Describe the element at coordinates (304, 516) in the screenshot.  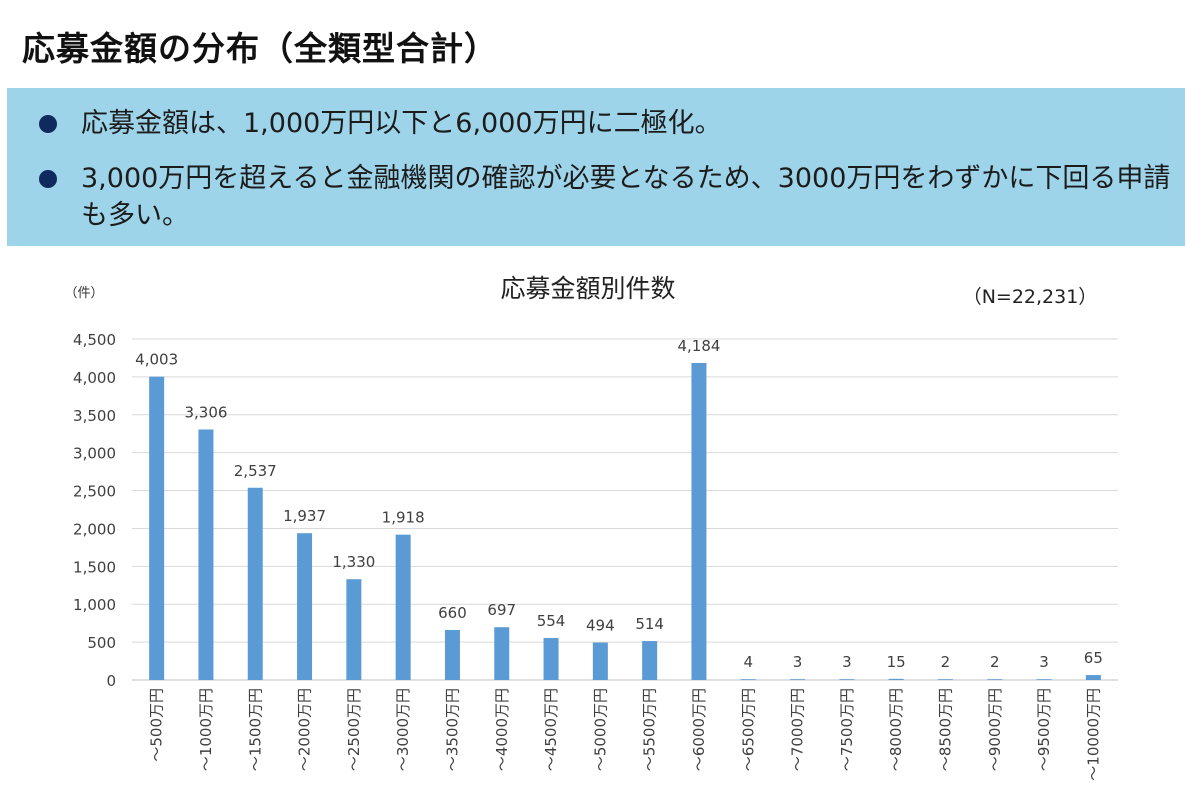
I see `data-label: 1,937` at that location.